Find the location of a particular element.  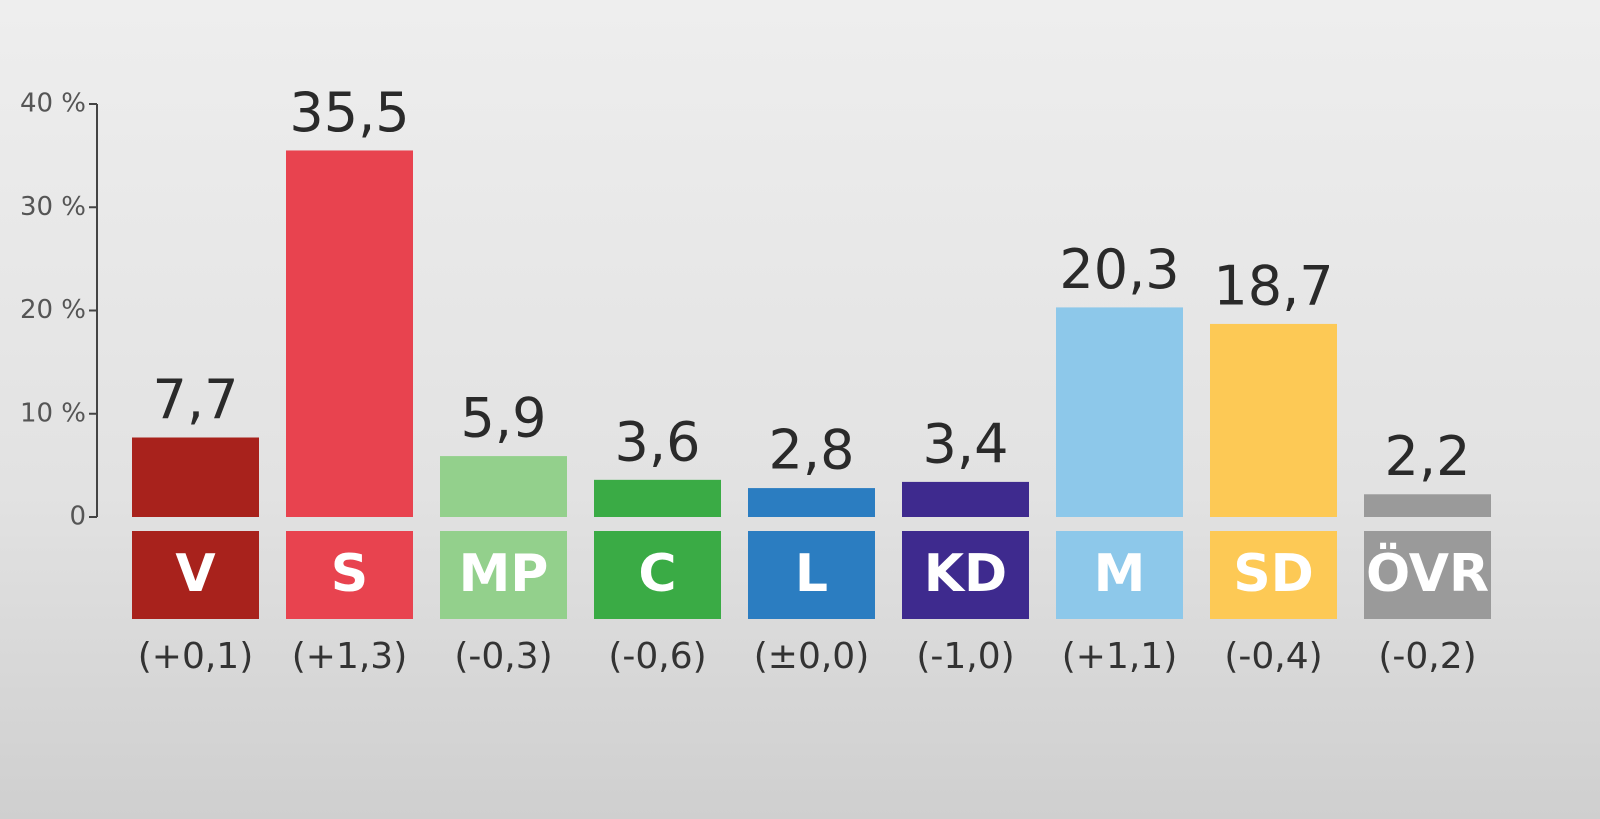

y-tick-label: 30 % is located at coordinates (53, 207).